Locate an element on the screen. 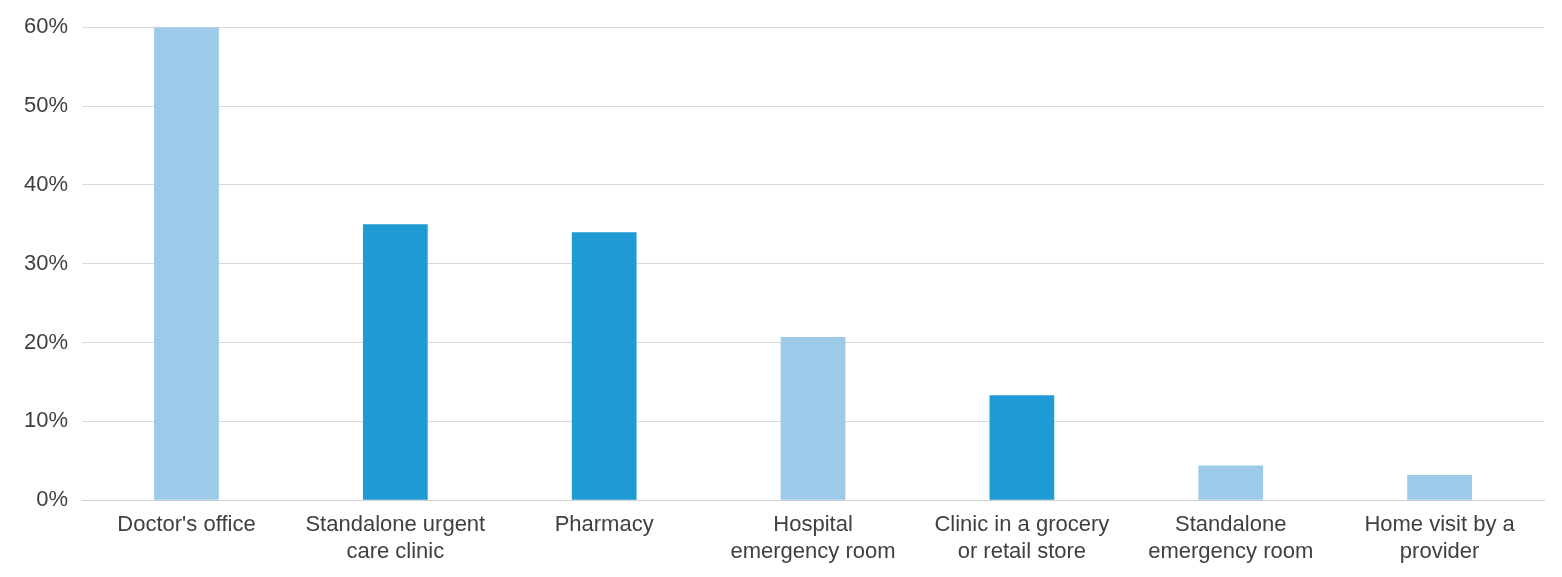 This screenshot has width=1562, height=577. x-tick-label: Hospital emergency room is located at coordinates (813, 537).